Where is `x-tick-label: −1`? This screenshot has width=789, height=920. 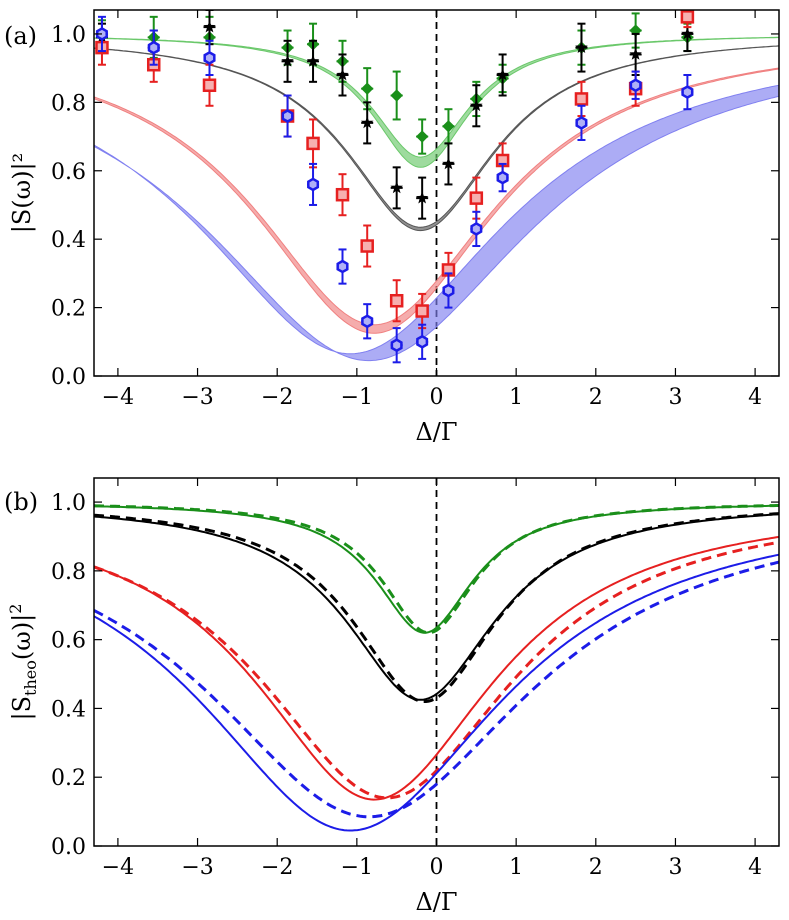
x-tick-label: −1 is located at coordinates (357, 867).